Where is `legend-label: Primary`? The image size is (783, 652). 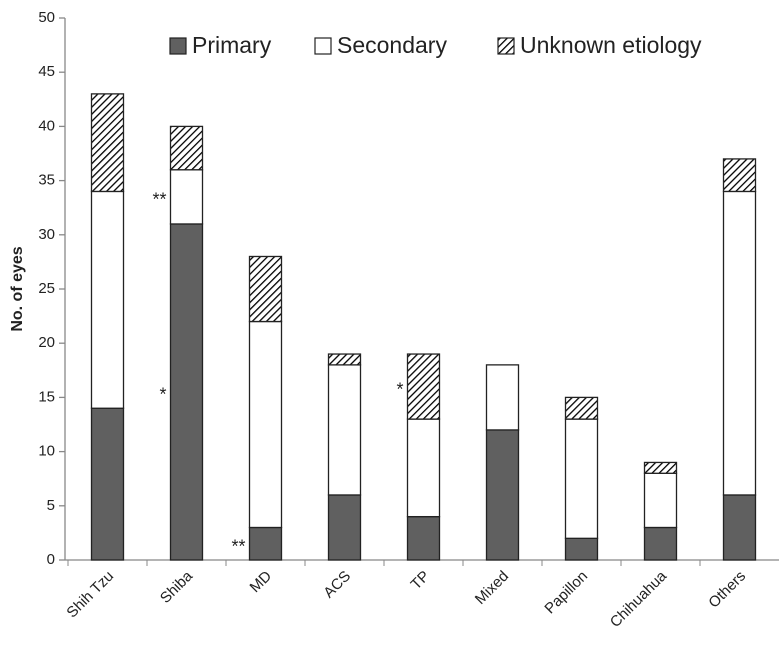 legend-label: Primary is located at coordinates (232, 45).